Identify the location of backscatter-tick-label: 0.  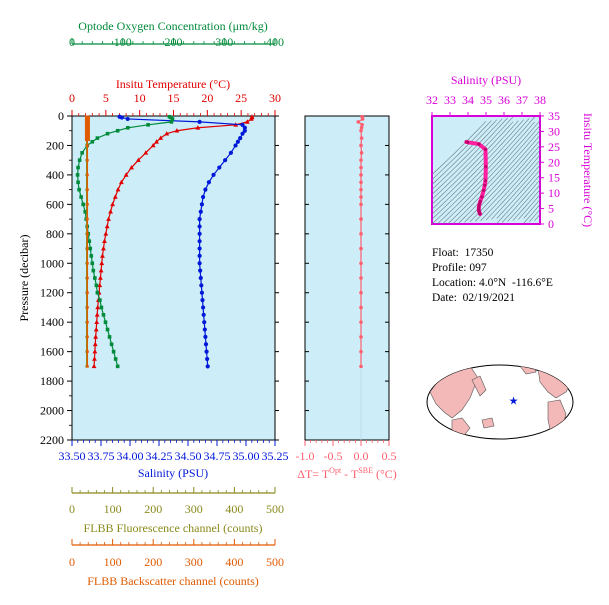
(72, 562).